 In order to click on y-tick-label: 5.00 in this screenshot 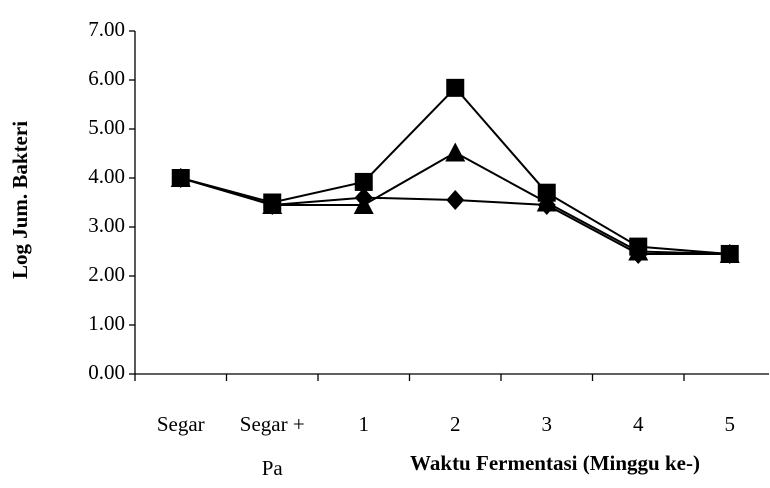, I will do `click(106, 127)`.